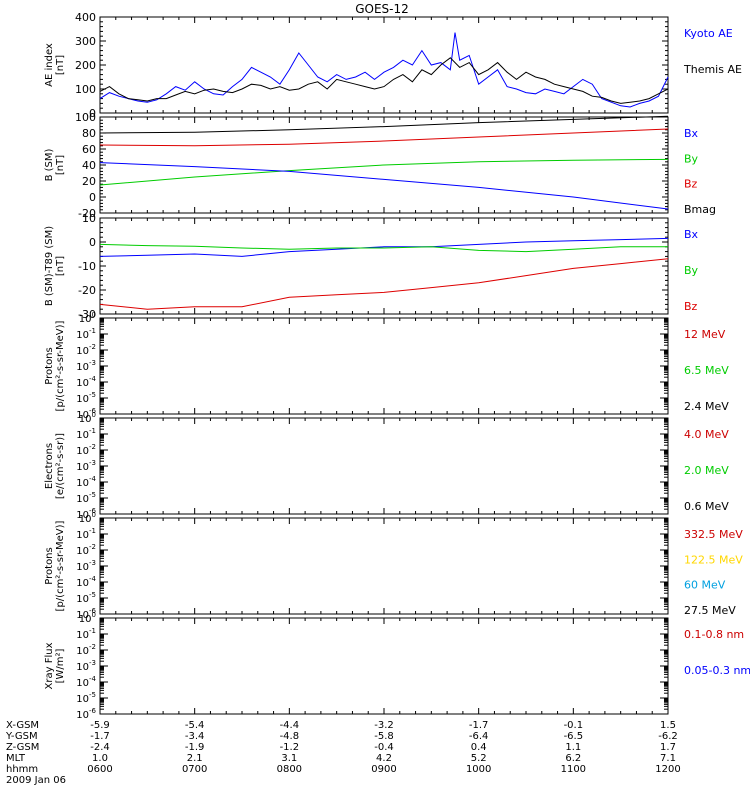  I want to click on x-row-value: 0600, so click(99, 769).